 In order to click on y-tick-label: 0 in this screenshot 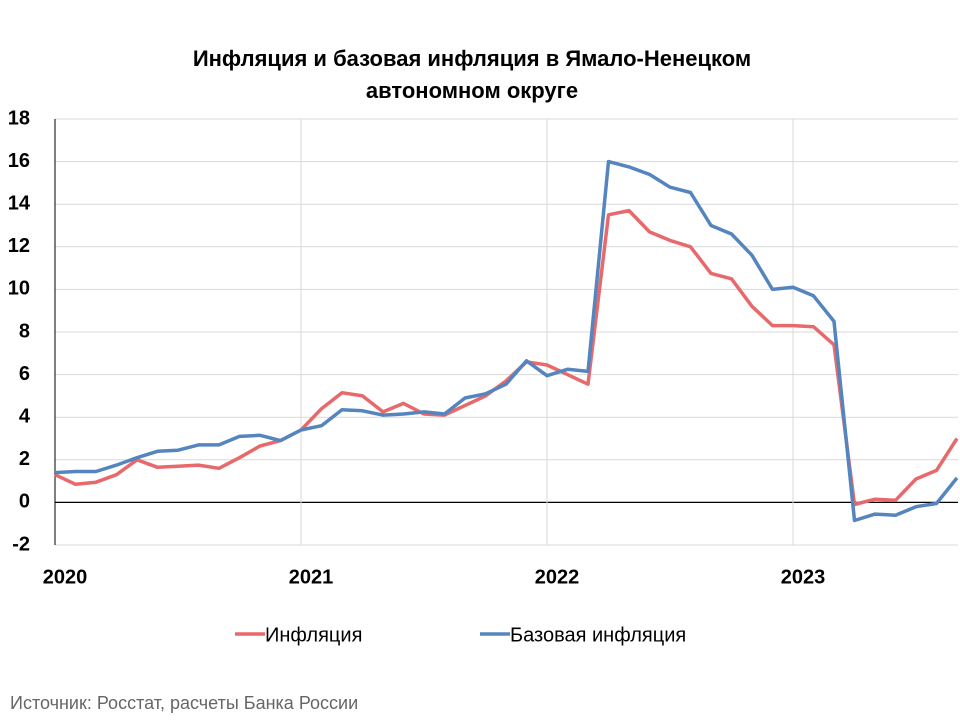, I will do `click(24, 502)`.